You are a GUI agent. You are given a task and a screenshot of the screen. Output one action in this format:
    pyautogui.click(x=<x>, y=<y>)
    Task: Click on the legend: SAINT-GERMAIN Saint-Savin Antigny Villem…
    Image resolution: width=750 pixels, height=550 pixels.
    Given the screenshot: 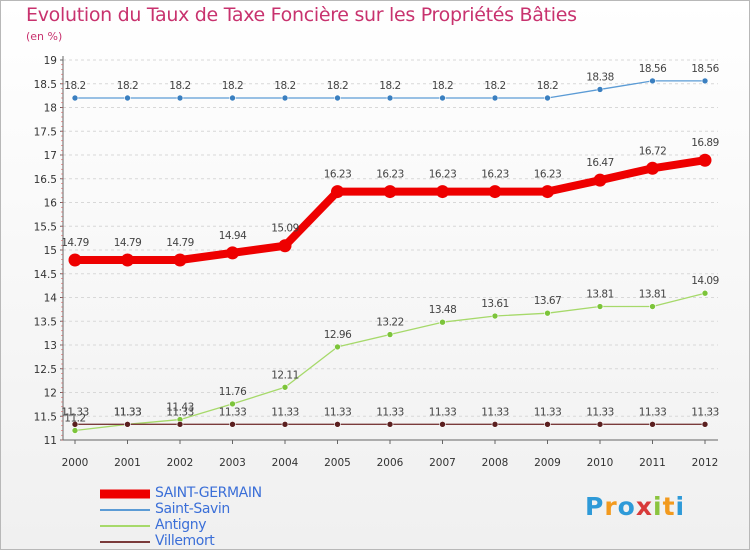 What is the action you would take?
    pyautogui.click(x=220, y=517)
    